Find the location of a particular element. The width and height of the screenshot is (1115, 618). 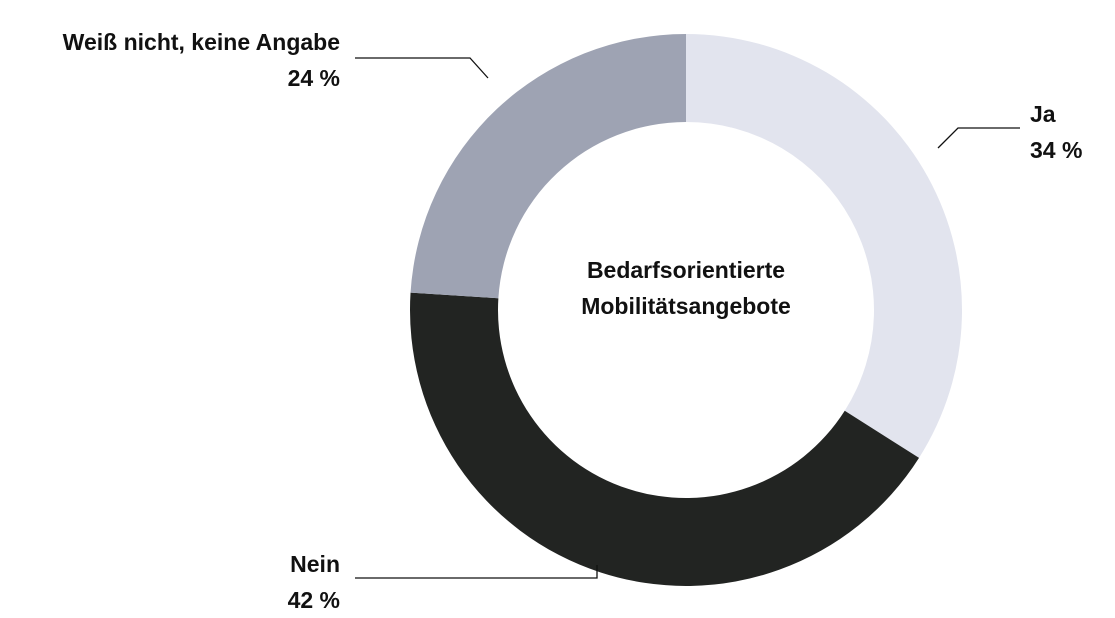

value-label: 42 % is located at coordinates (314, 600).